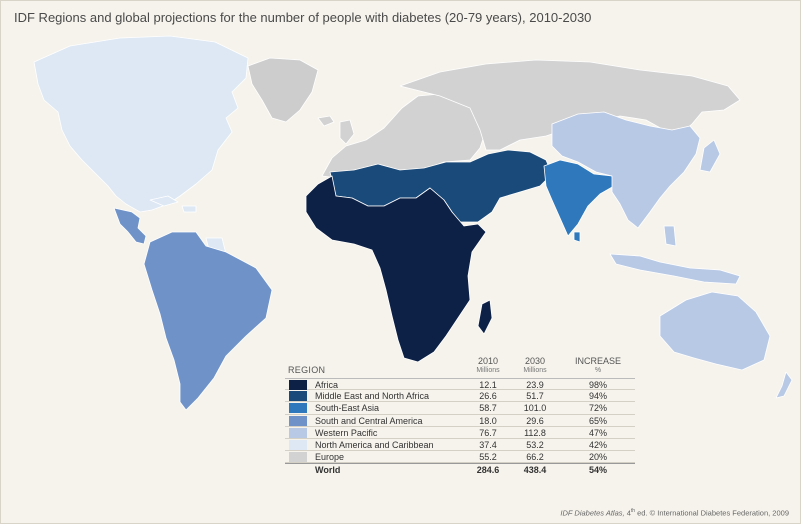  Describe the element at coordinates (675, 255) in the screenshot. I see `region-indonesia` at that location.